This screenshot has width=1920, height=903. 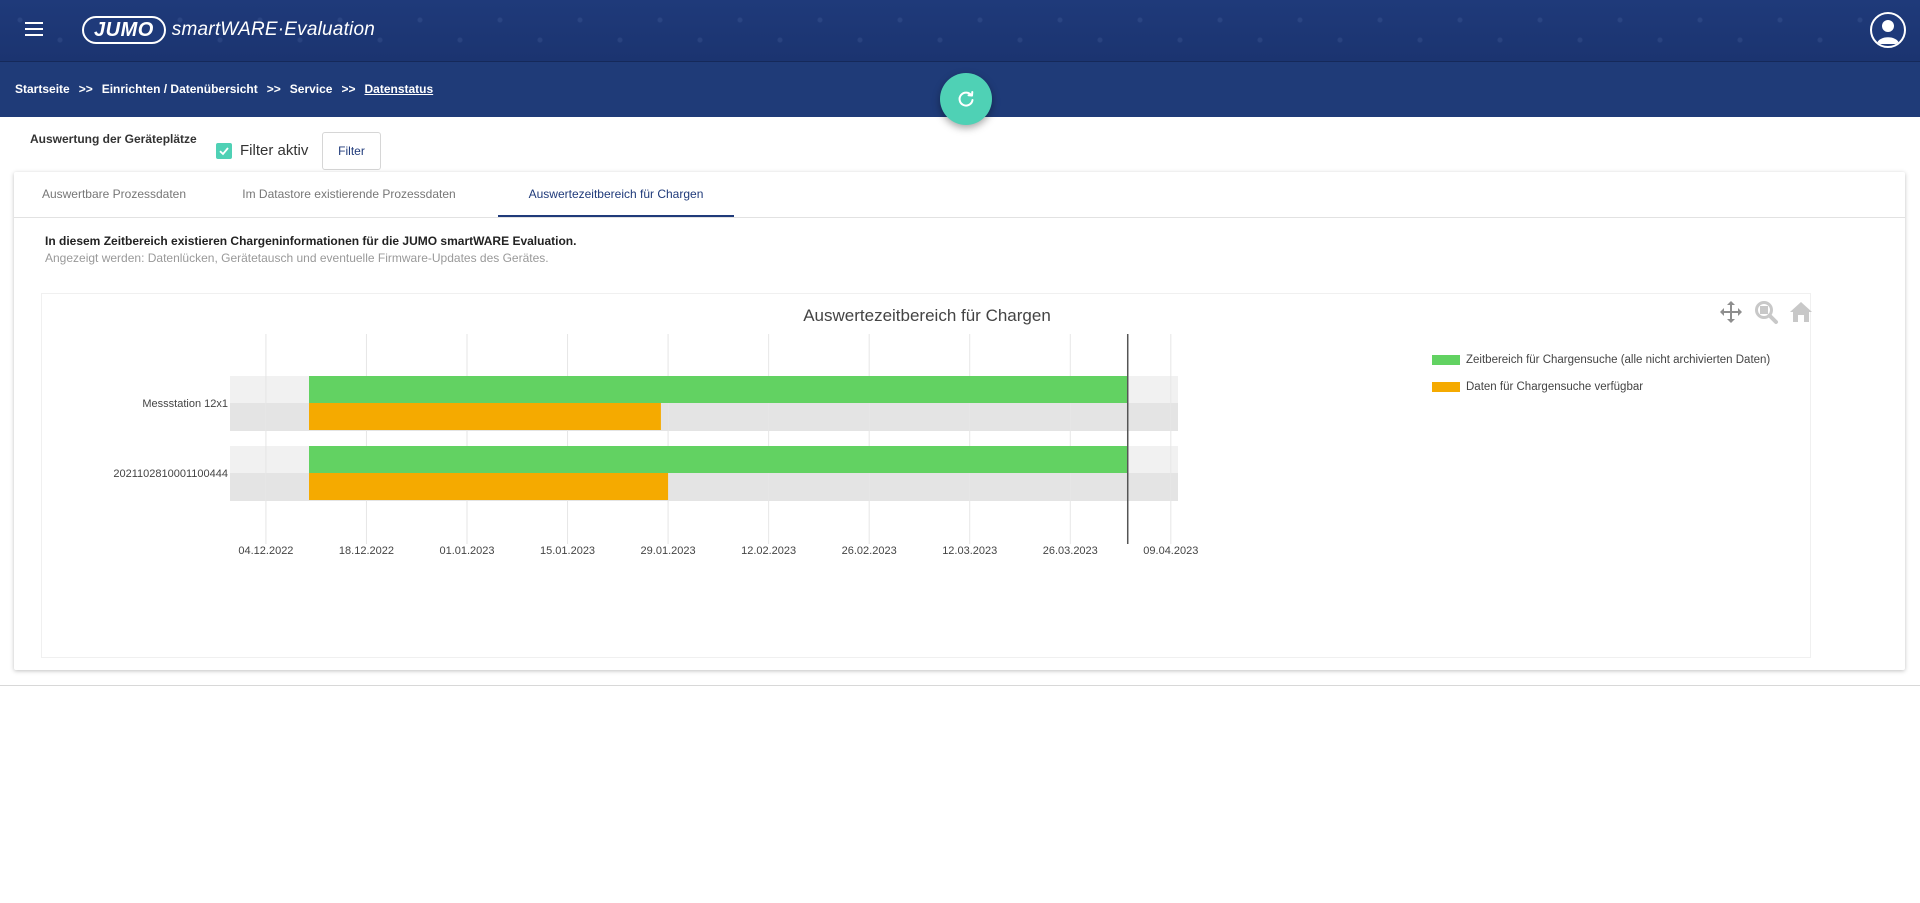 I want to click on header-pattern, so click(x=960, y=30).